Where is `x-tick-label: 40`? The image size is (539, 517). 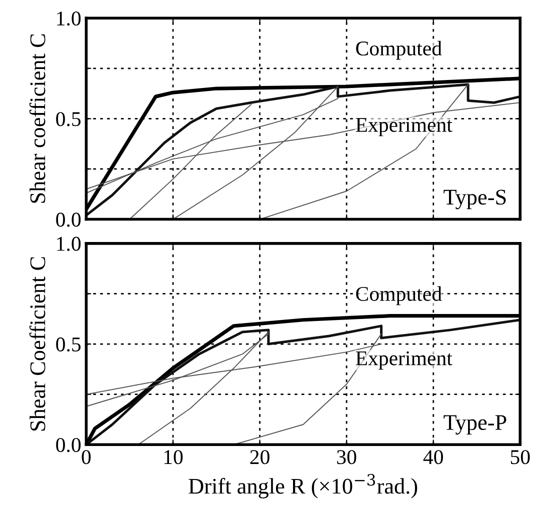 x-tick-label: 40 is located at coordinates (433, 457).